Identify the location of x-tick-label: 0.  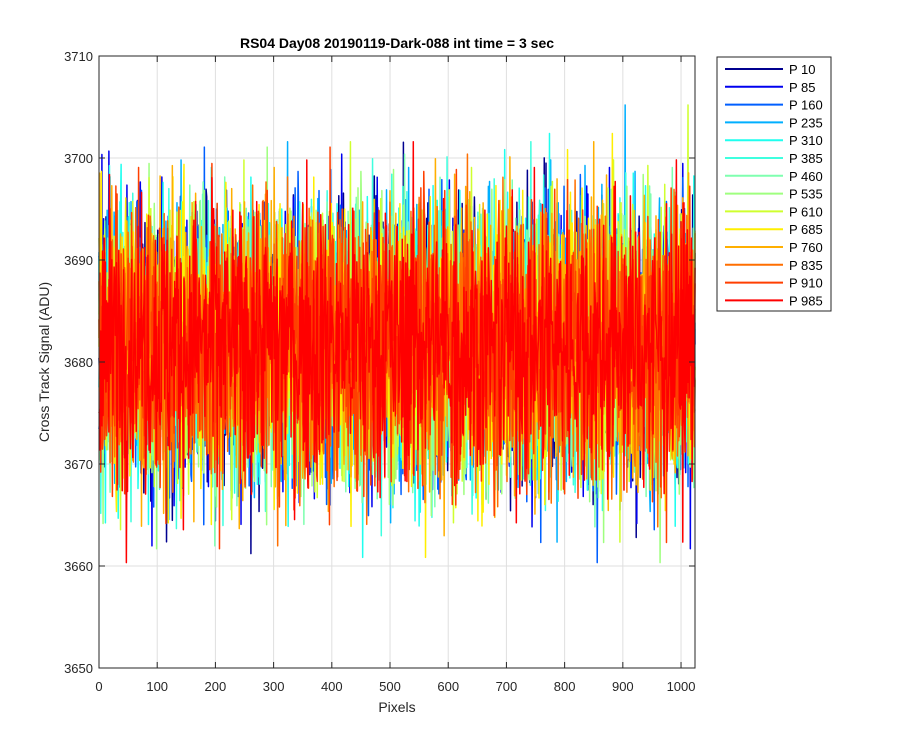
(98, 686).